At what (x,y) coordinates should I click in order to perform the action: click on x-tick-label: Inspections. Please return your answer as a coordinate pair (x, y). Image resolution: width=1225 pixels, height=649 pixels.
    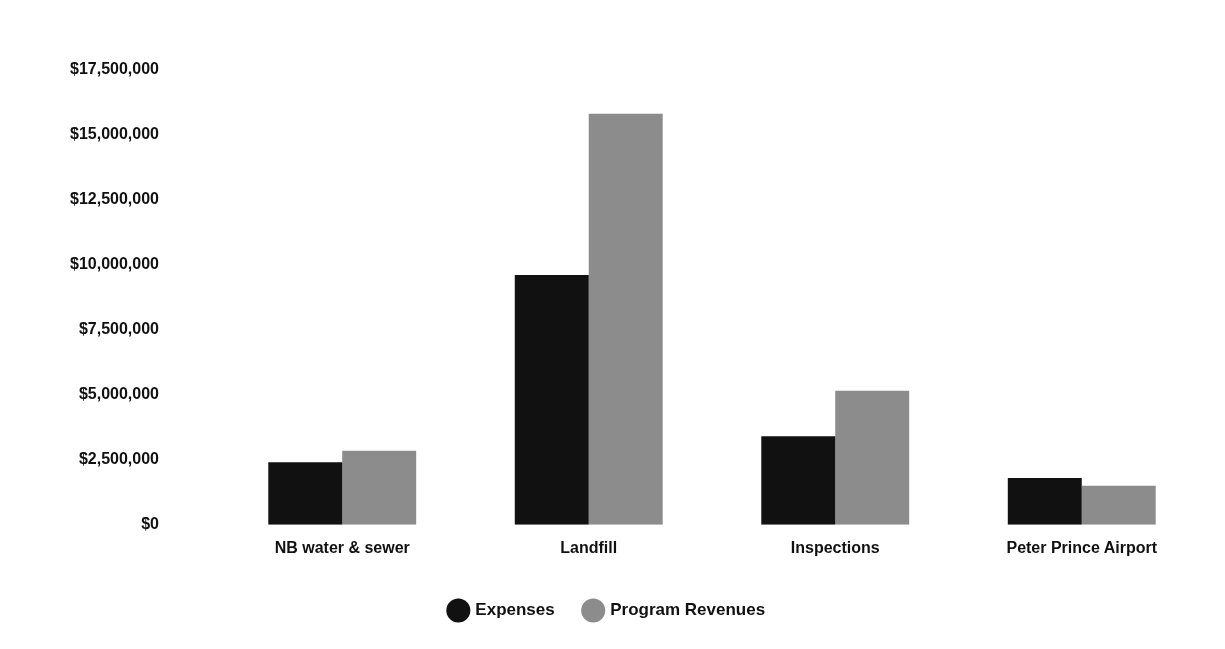
    Looking at the image, I should click on (835, 547).